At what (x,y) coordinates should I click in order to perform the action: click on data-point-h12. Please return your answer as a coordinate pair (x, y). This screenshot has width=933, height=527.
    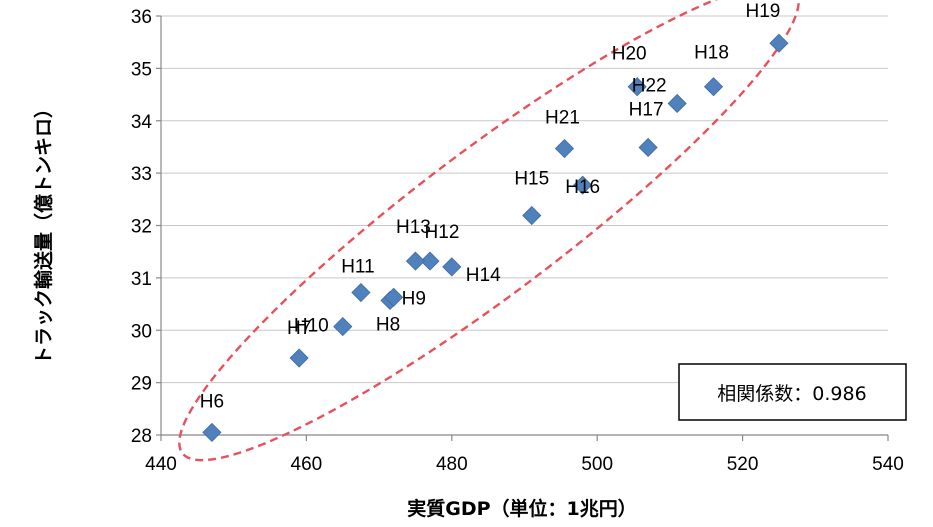
    Looking at the image, I should click on (430, 261).